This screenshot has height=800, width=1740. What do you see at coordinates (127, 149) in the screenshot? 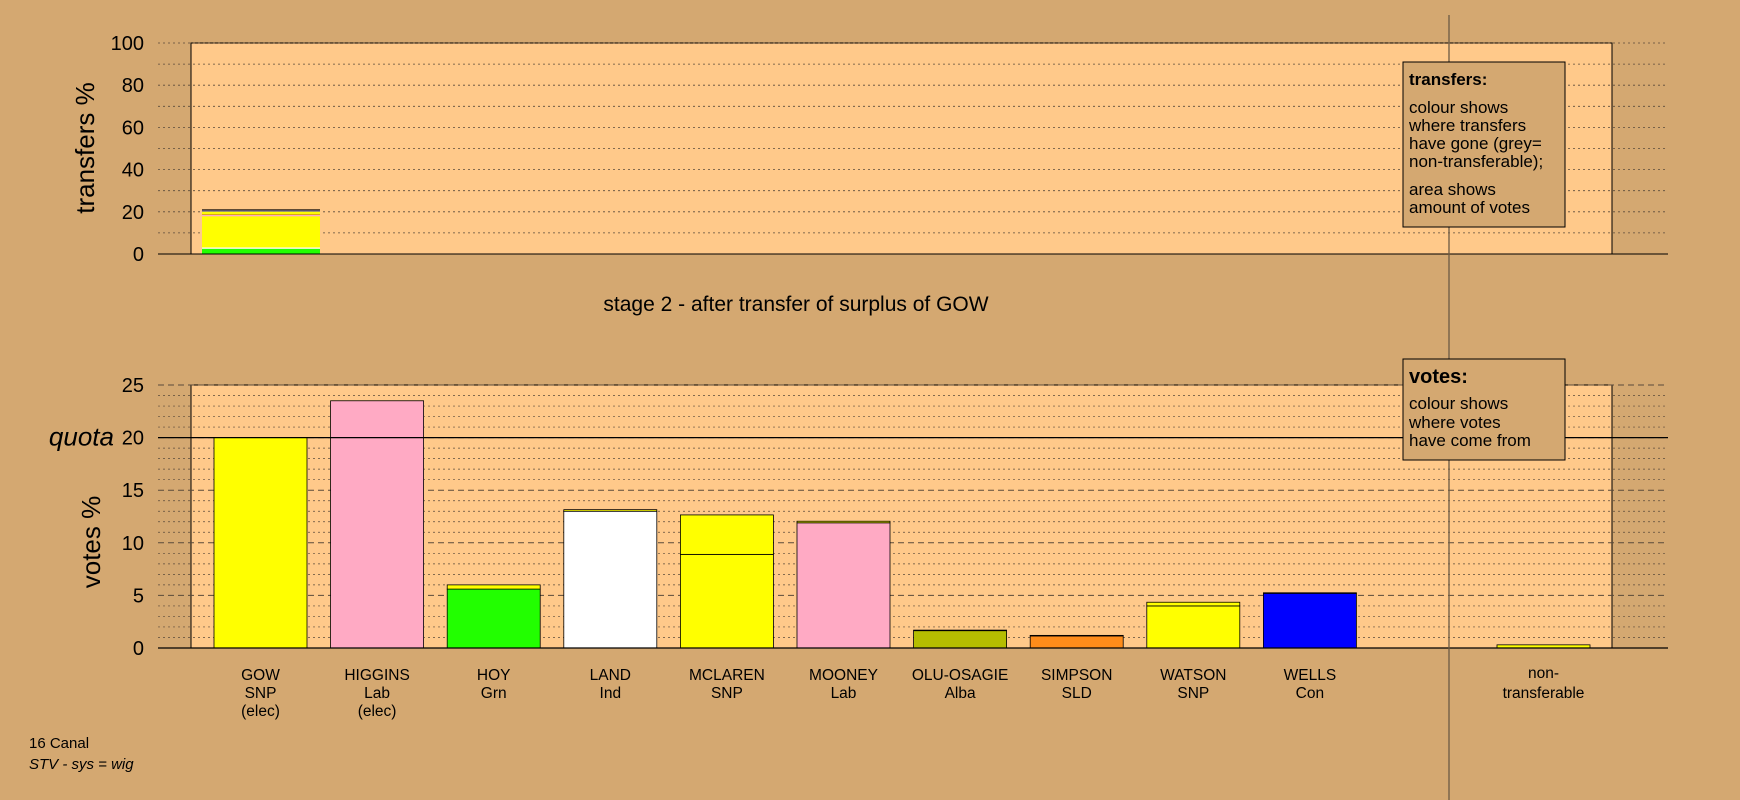
I see `transfers-y-ticks: 0 20 40 60 80 100` at bounding box center [127, 149].